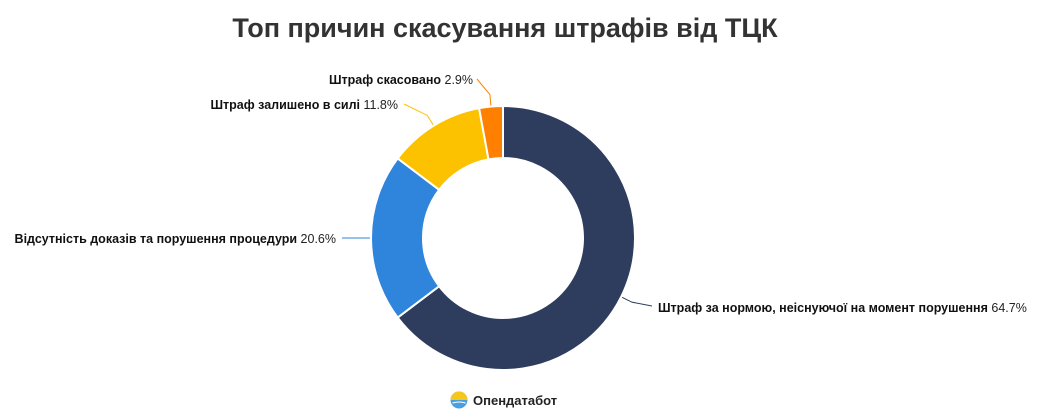 The image size is (1041, 416). Describe the element at coordinates (491, 133) in the screenshot. I see `slice-штраф-скасовано` at that location.